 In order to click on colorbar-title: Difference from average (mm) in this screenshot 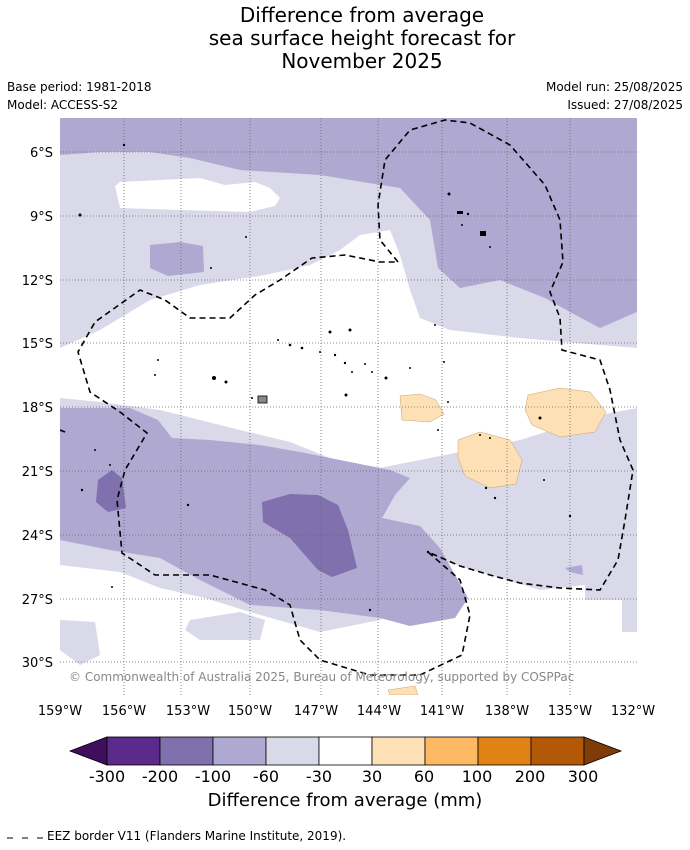, I will do `click(345, 800)`.